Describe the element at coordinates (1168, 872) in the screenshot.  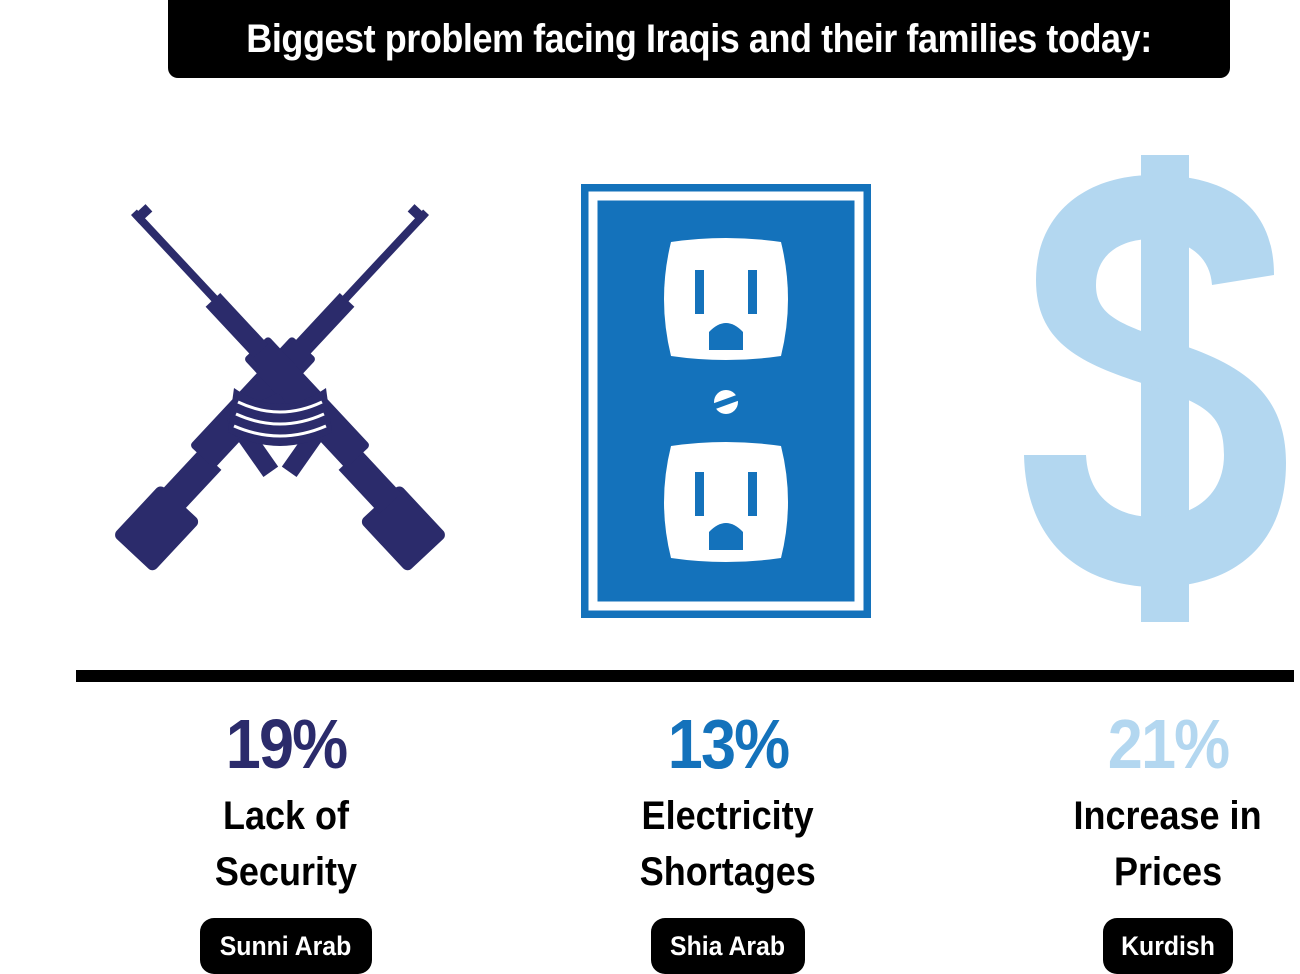
I see `problem-label-line2: Prices` at that location.